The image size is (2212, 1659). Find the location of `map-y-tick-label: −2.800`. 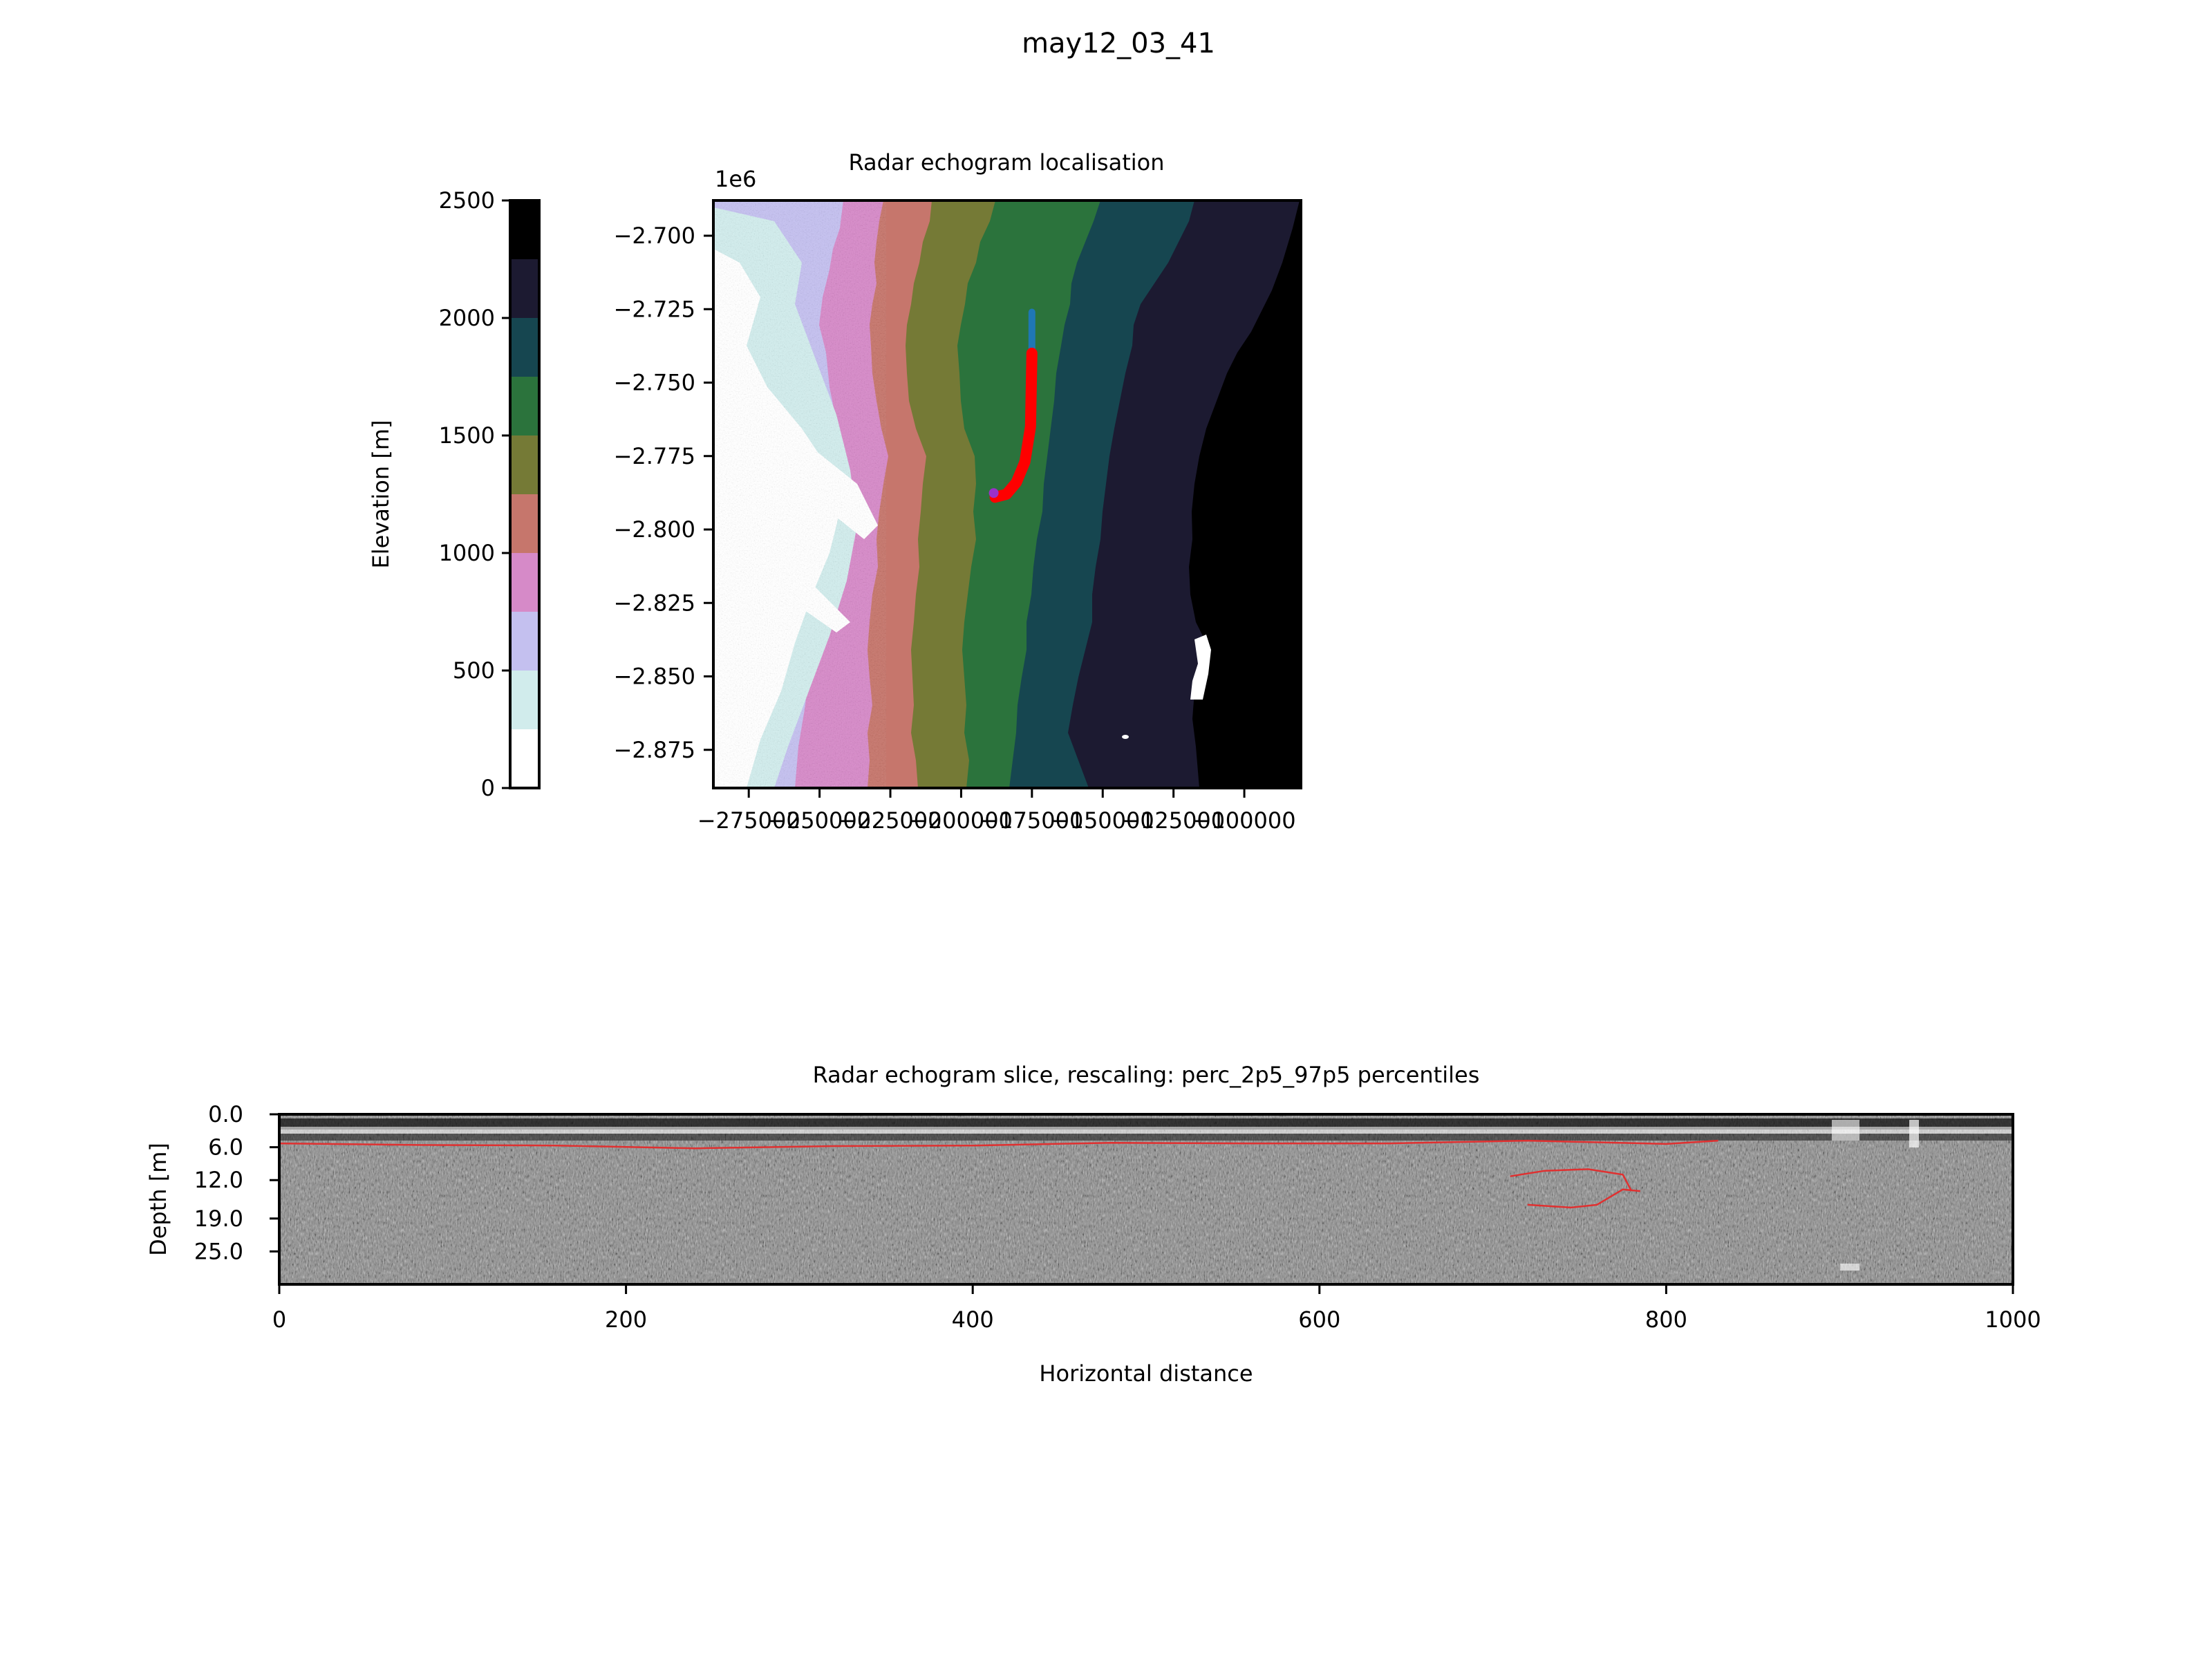

map-y-tick-label: −2.800 is located at coordinates (654, 529).